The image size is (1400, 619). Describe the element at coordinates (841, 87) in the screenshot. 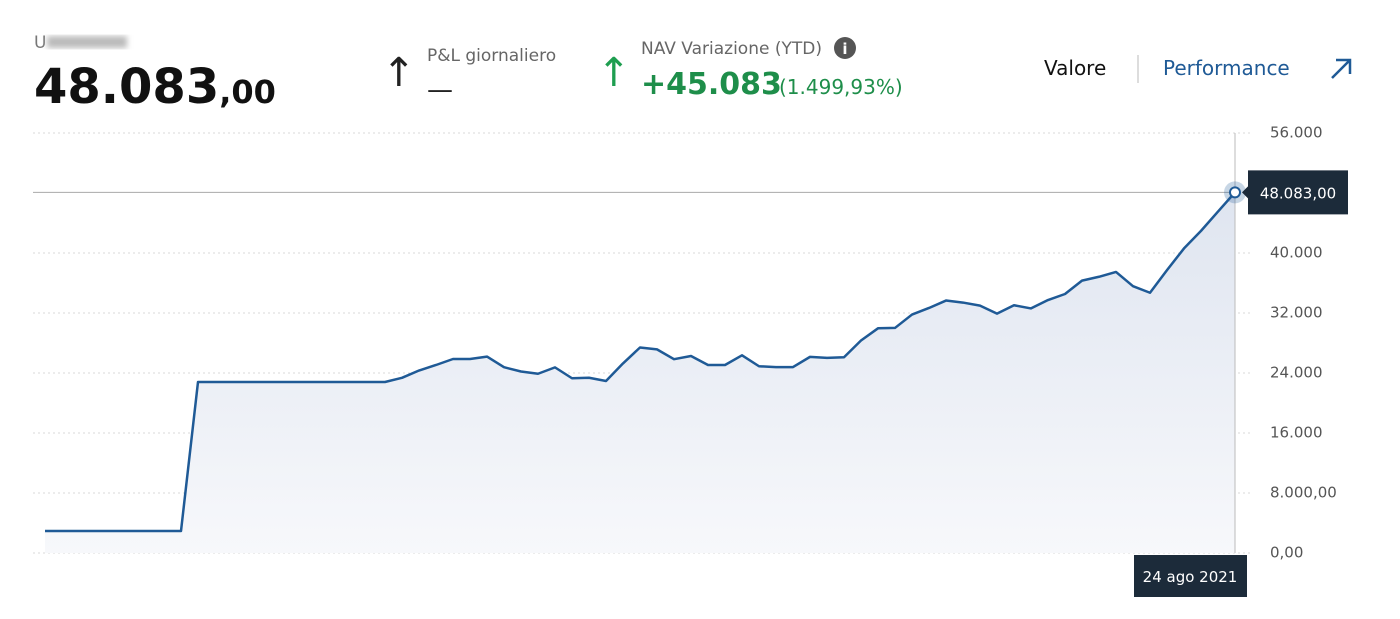

I see `nav-change-pct: (1.499,93%)` at that location.